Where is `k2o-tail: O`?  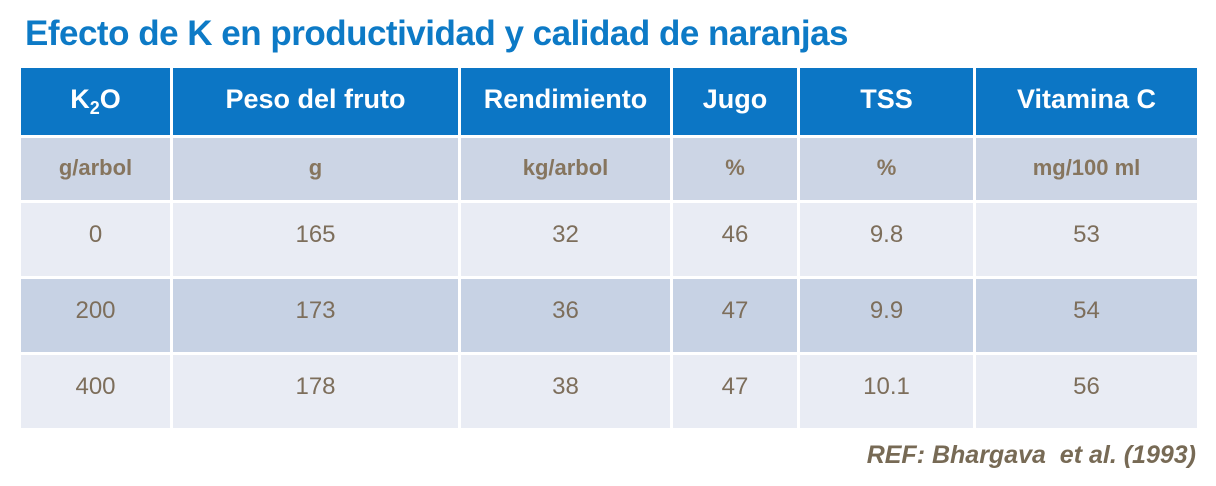 k2o-tail: O is located at coordinates (110, 99).